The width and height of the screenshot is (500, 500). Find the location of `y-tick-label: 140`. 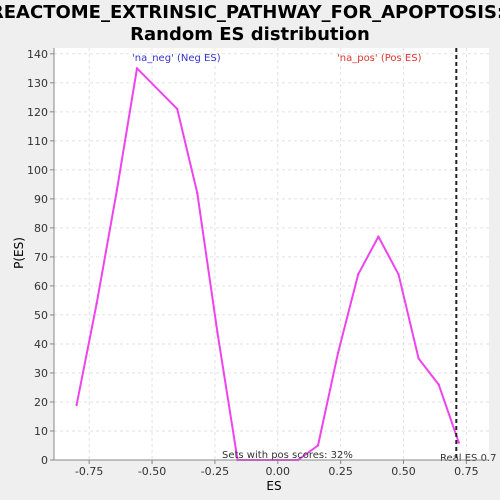

y-tick-label: 140 is located at coordinates (37, 54).